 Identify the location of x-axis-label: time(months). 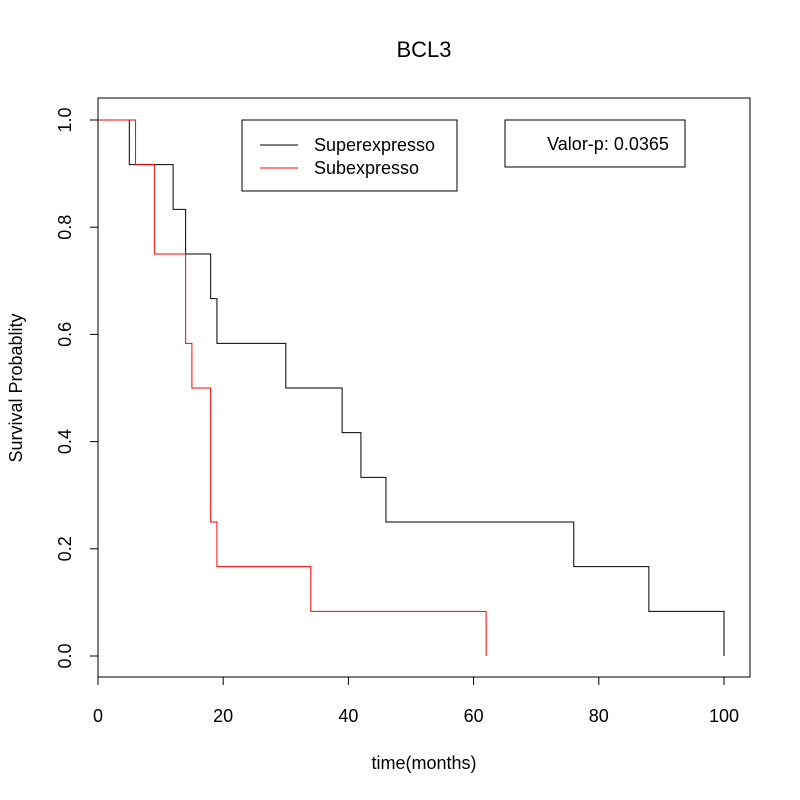
(423, 763).